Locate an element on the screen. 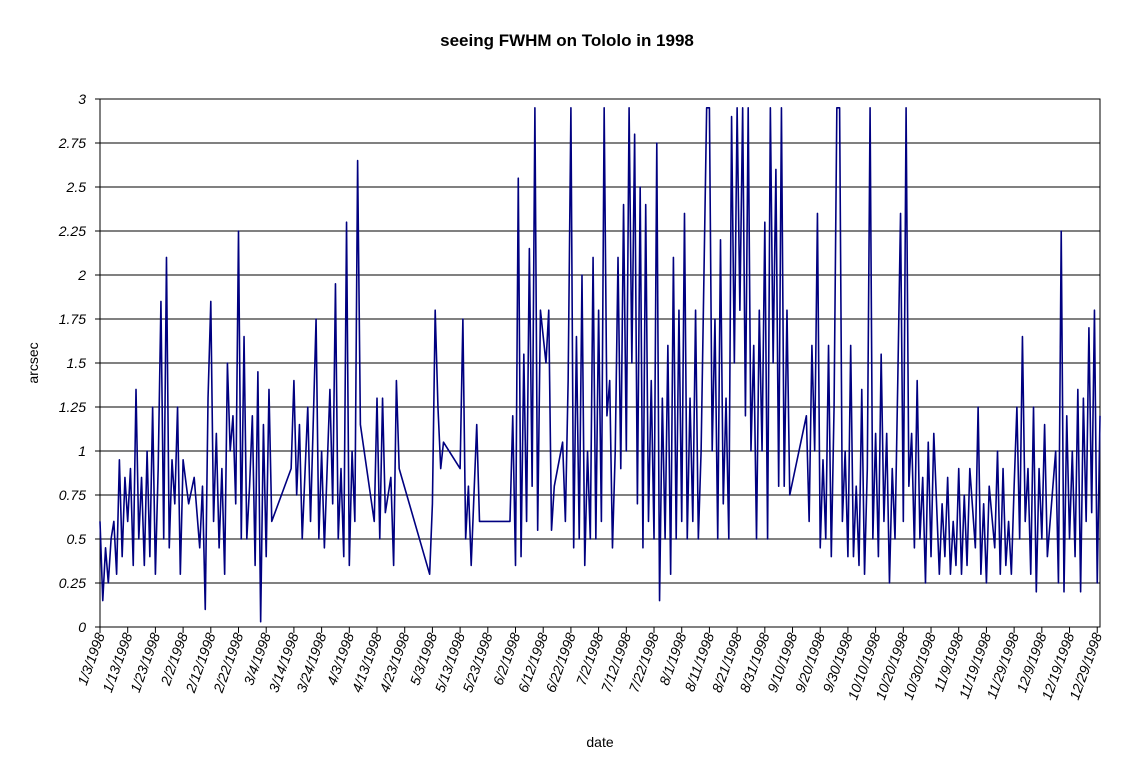  chart-title: seeing FWHM on Tololo in 1998 is located at coordinates (567, 40).